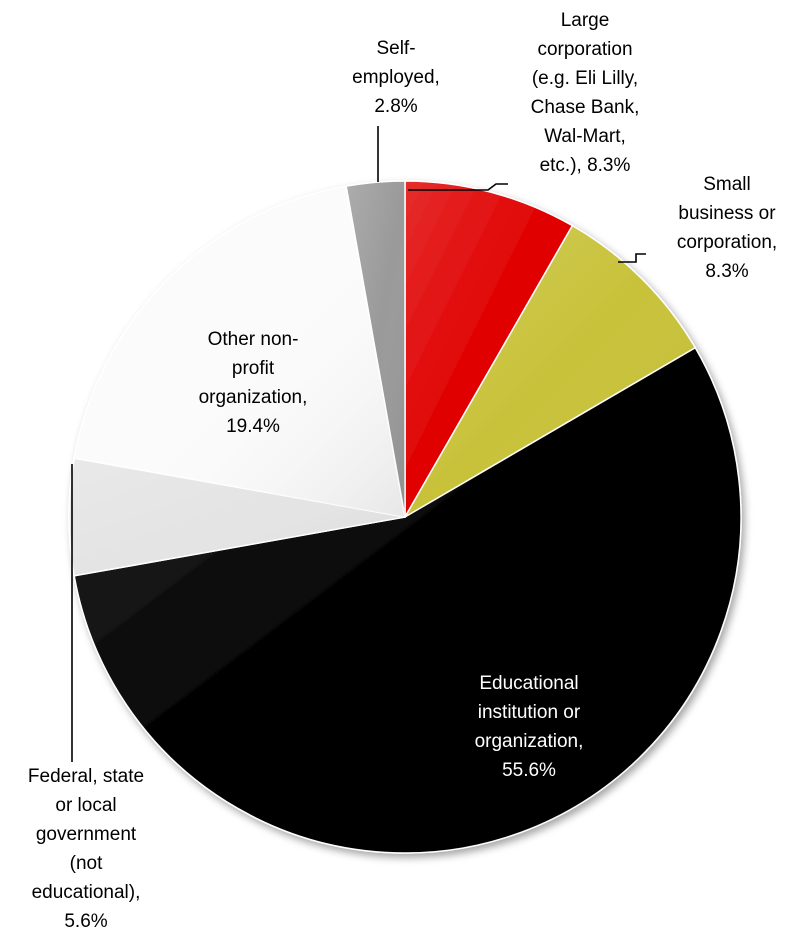  What do you see at coordinates (632, 258) in the screenshot?
I see `leader-line-small-business-or-corporation` at bounding box center [632, 258].